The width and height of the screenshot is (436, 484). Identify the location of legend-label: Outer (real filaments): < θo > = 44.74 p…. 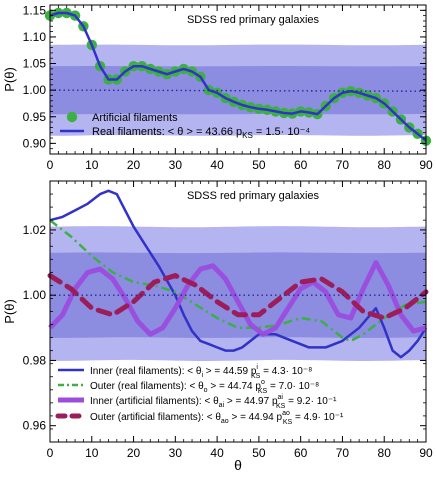
(204, 387).